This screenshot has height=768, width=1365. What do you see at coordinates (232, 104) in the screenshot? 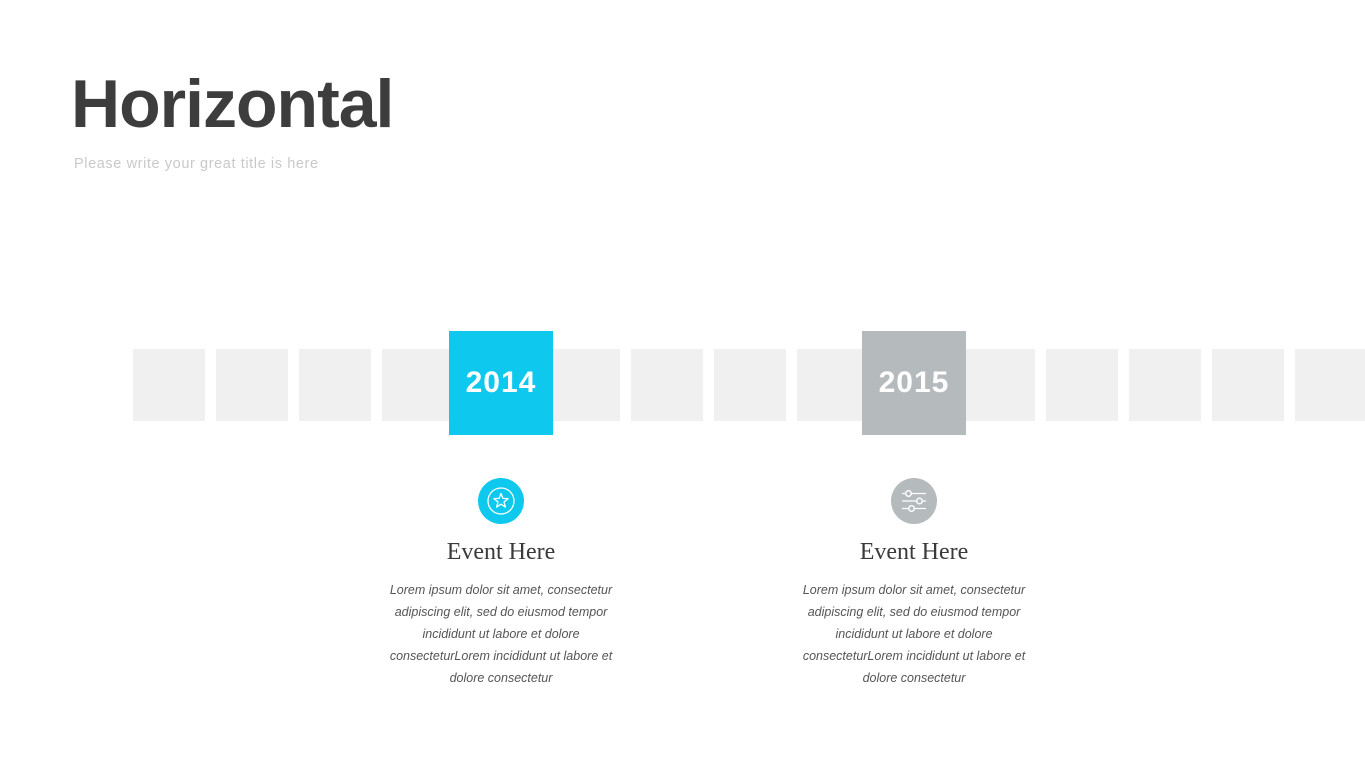
I see `page-title: Horizontal` at bounding box center [232, 104].